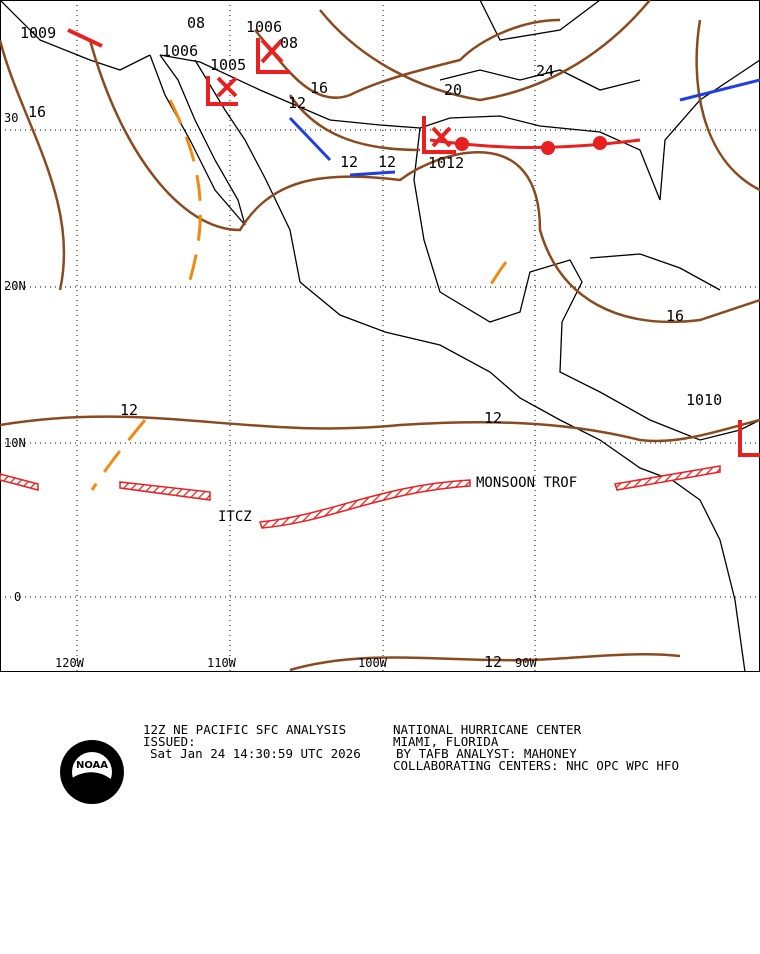 The height and width of the screenshot is (954, 760). What do you see at coordinates (487, 729) in the screenshot?
I see `center-name: NATIONAL HURRICANE CENTER` at bounding box center [487, 729].